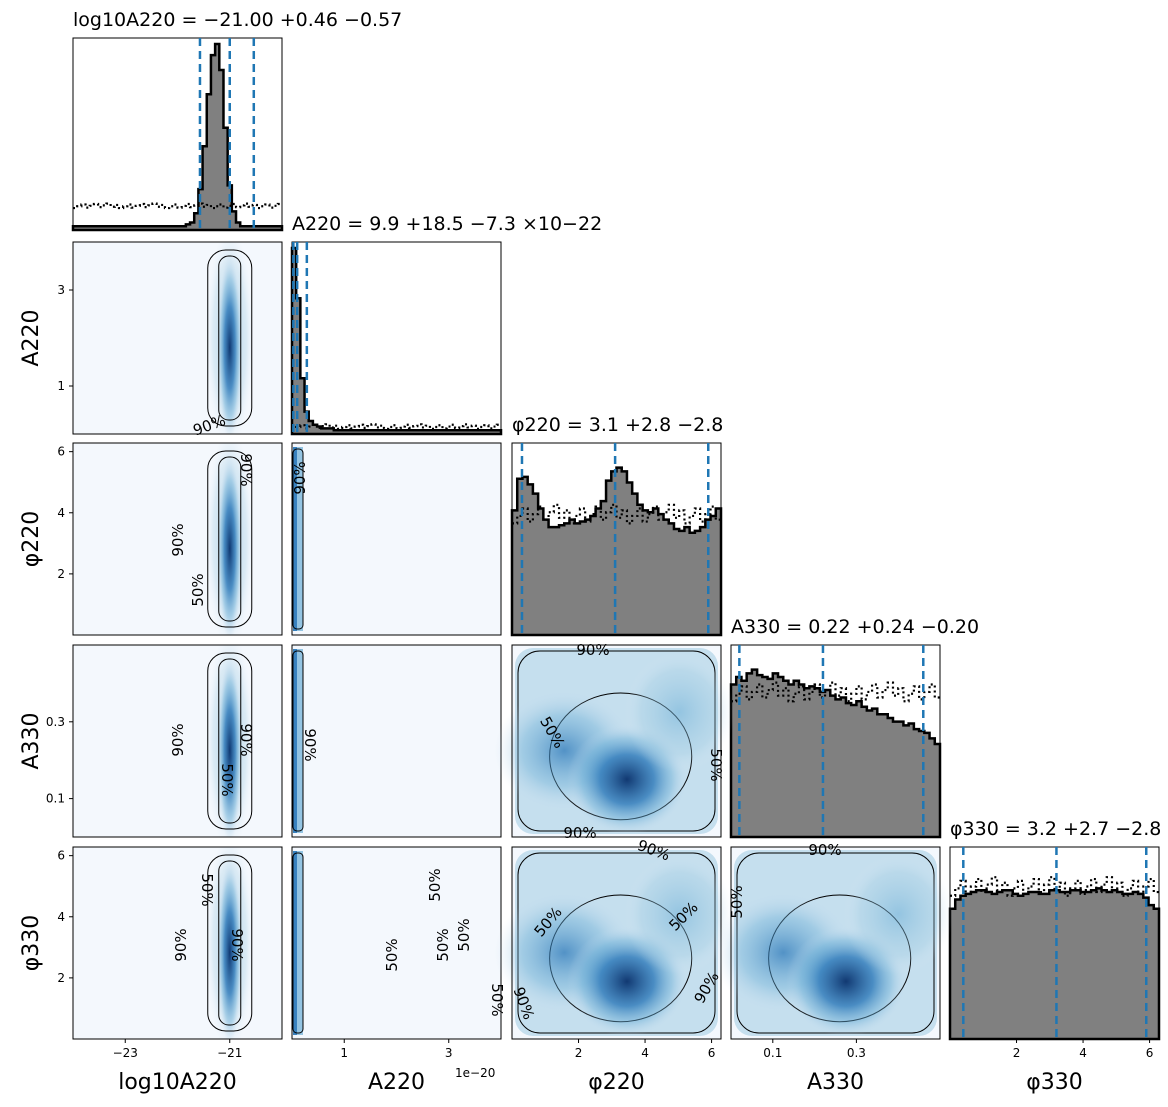  I want to click on y-tick-label-A220-1: 3, so click(61, 290).